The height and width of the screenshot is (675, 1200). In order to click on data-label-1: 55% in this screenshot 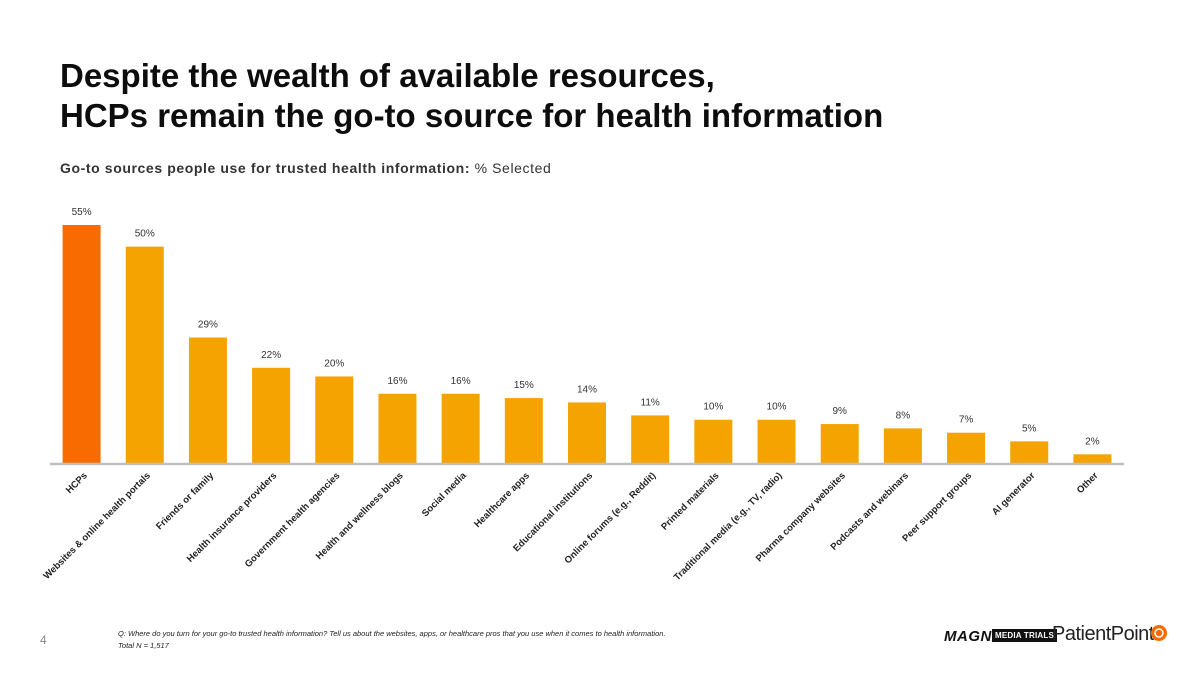, I will do `click(82, 212)`.